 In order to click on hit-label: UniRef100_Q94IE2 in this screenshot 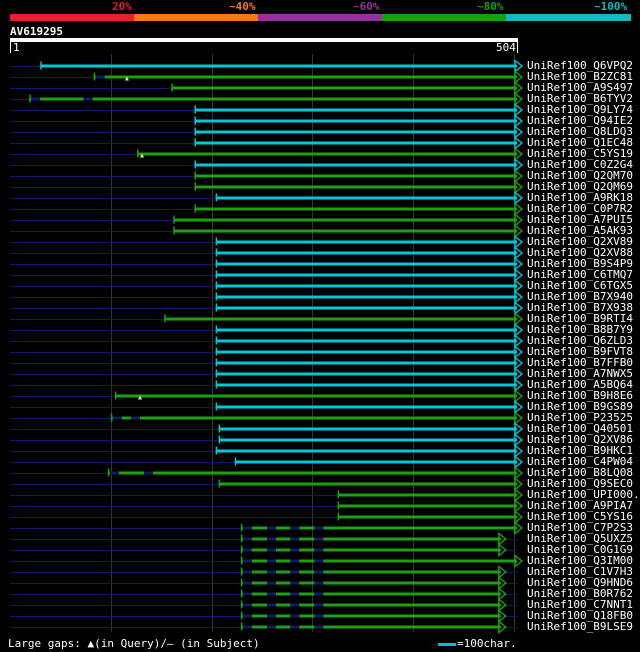, I will do `click(580, 120)`.